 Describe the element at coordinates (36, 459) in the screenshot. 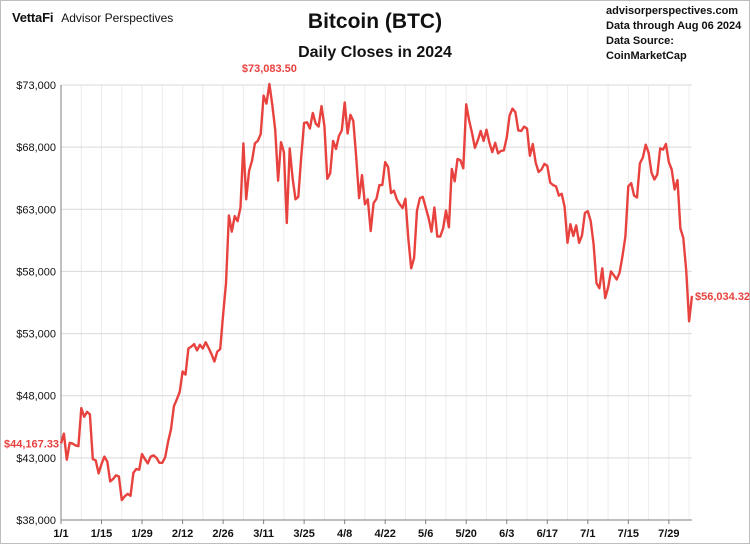

I see `y-tick-label: $43,000` at that location.